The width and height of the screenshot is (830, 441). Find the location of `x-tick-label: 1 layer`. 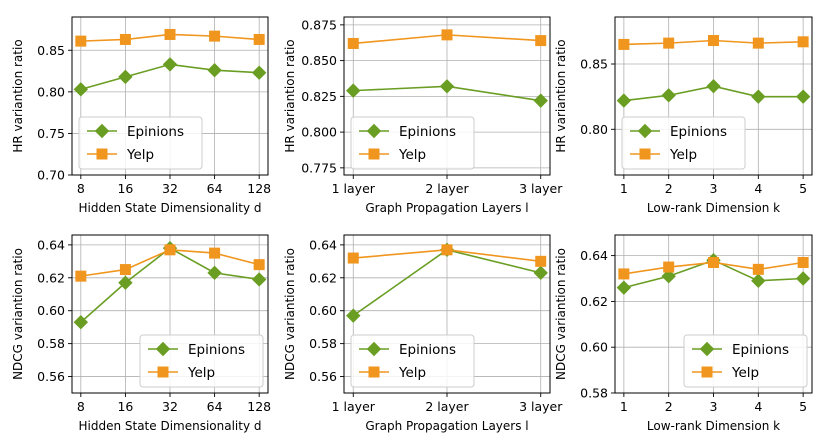

x-tick-label: 1 layer is located at coordinates (354, 188).